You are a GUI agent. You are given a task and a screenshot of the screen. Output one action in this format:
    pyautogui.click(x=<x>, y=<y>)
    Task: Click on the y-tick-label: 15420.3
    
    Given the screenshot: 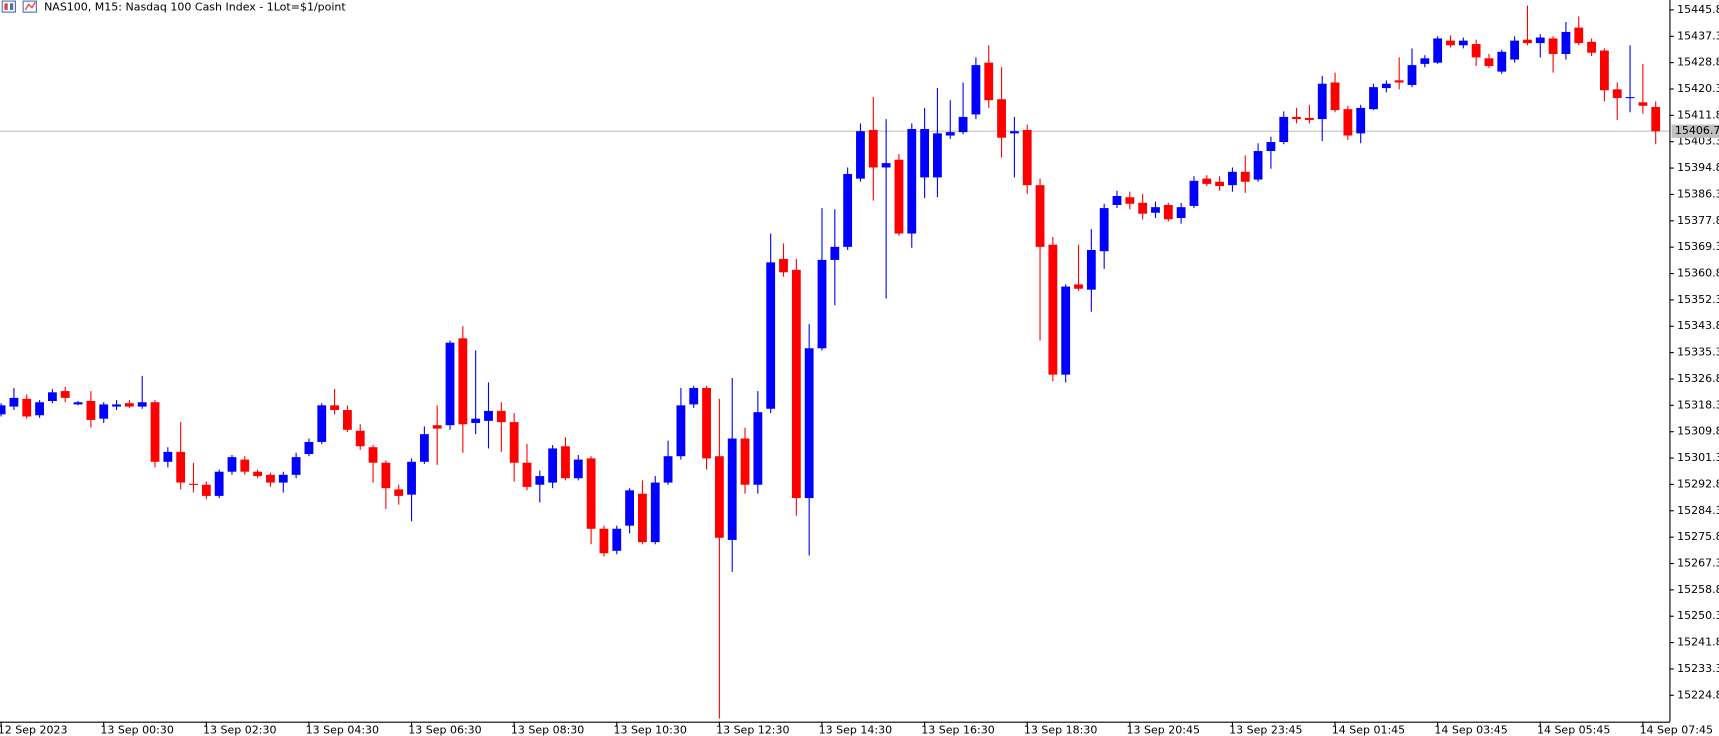 What is the action you would take?
    pyautogui.click(x=1698, y=88)
    